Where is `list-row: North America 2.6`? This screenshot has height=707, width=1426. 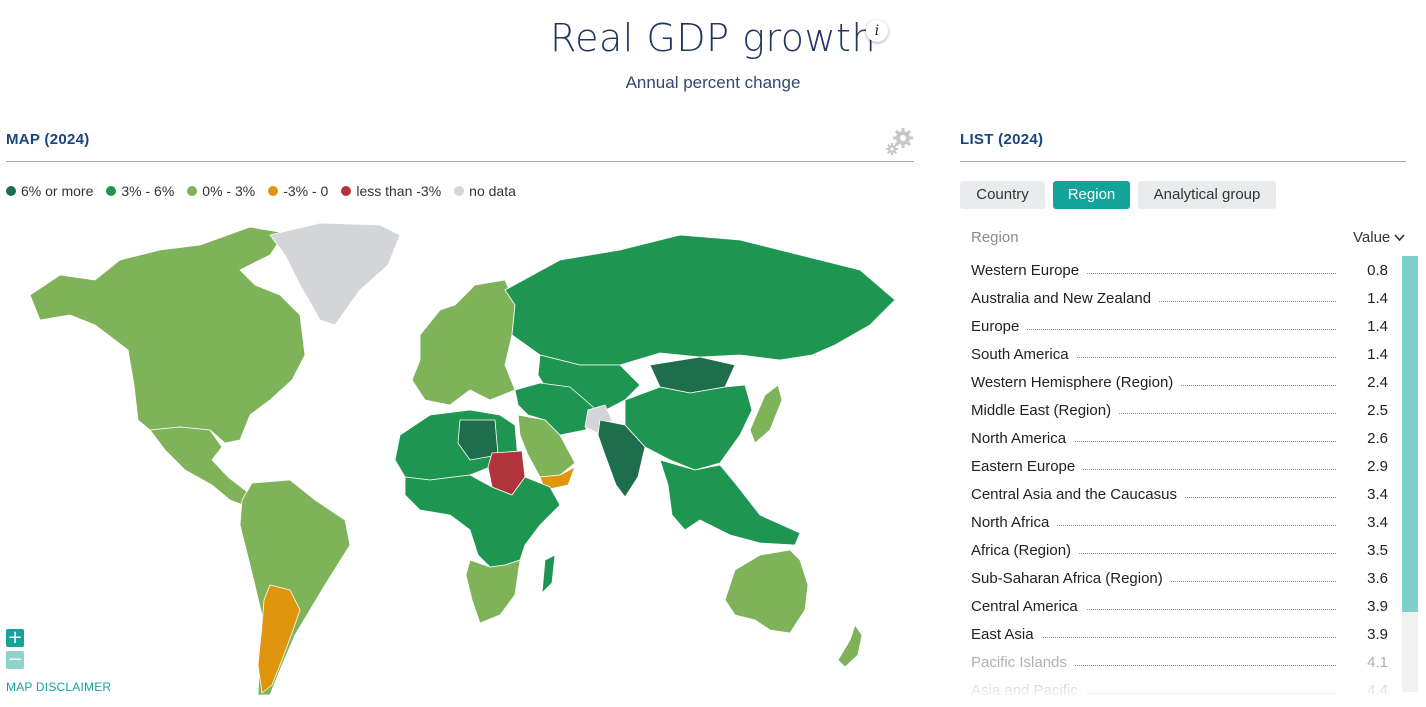
list-row: North America 2.6 is located at coordinates (1174, 438).